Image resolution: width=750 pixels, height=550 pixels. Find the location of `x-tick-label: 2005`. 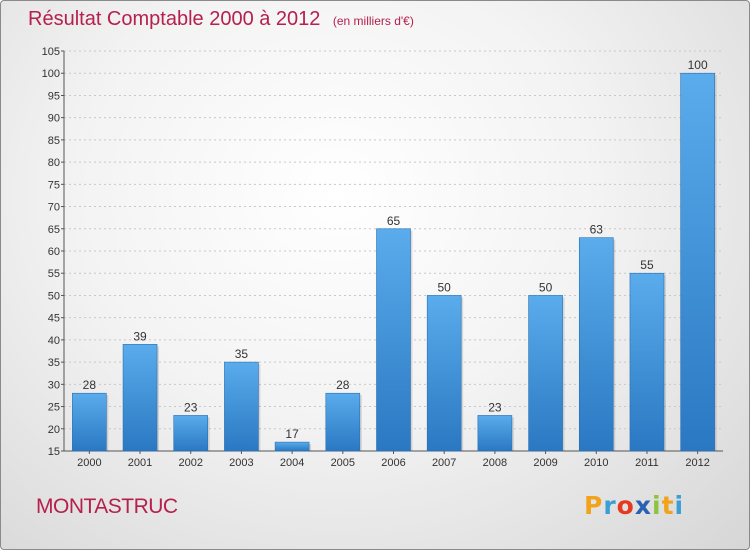

x-tick-label: 2005 is located at coordinates (343, 463).